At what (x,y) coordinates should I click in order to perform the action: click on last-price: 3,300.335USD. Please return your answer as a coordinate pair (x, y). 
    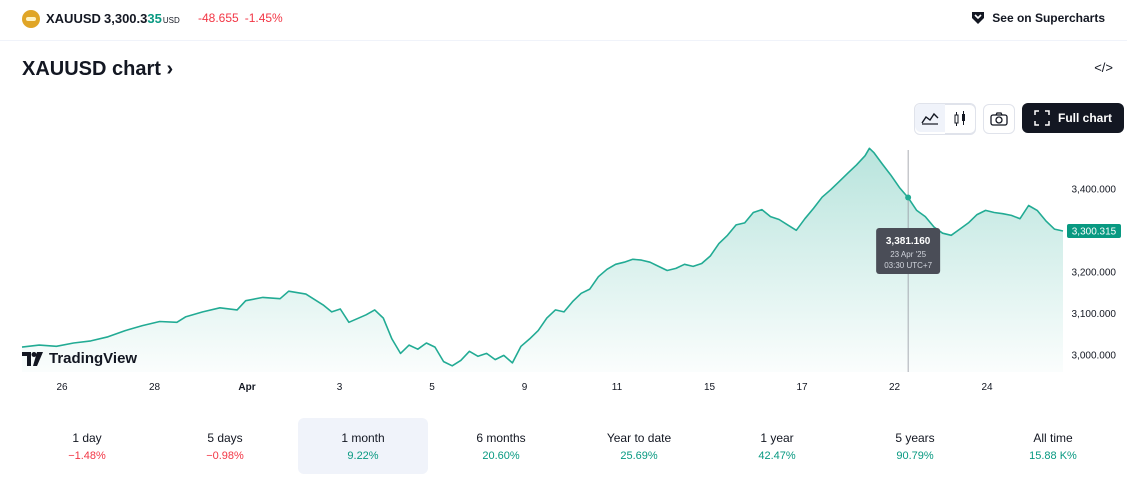
    Looking at the image, I should click on (142, 18).